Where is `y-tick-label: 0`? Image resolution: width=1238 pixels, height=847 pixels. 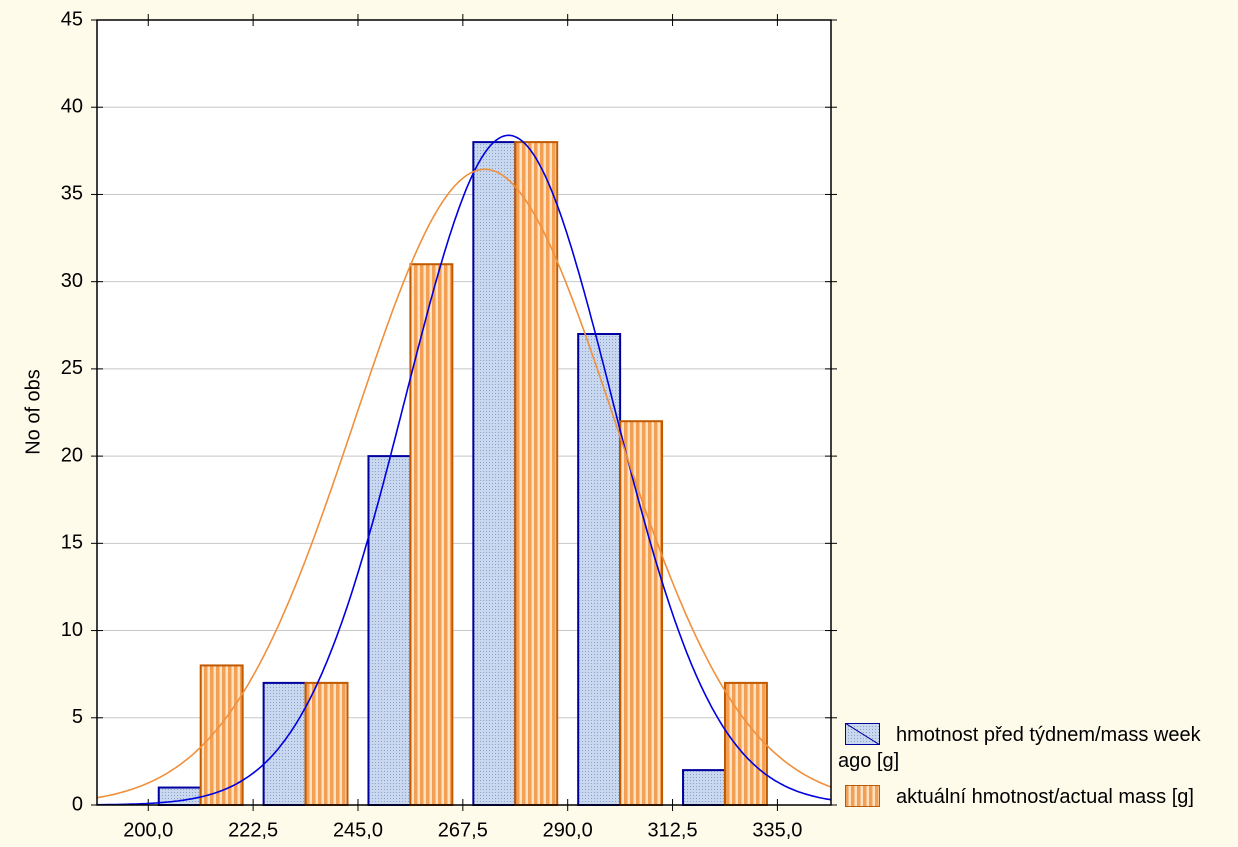
y-tick-label: 0 is located at coordinates (77, 804).